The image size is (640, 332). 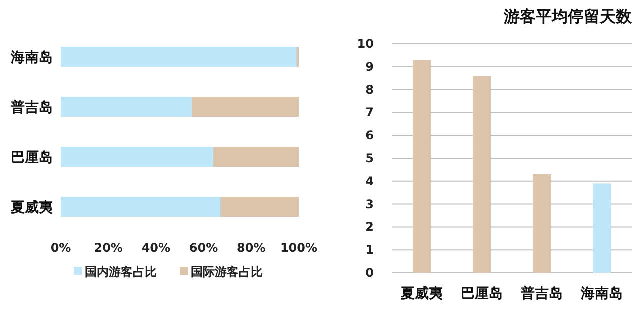 What do you see at coordinates (370, 159) in the screenshot?
I see `y-tick-label: 5` at bounding box center [370, 159].